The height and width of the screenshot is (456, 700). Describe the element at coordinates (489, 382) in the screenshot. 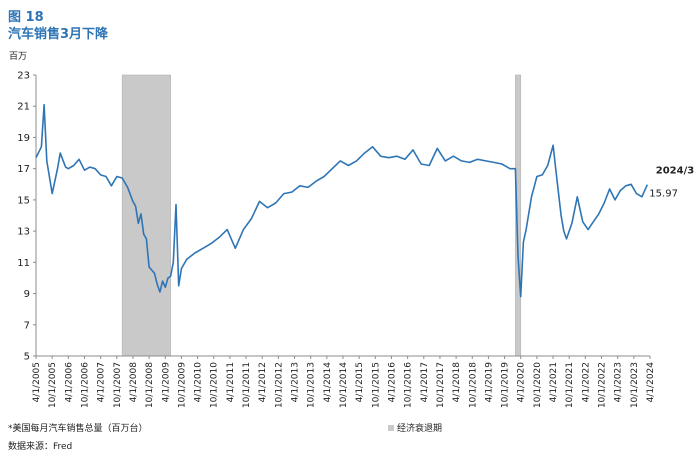

I see `x-tick-label: 4/1/2019` at that location.